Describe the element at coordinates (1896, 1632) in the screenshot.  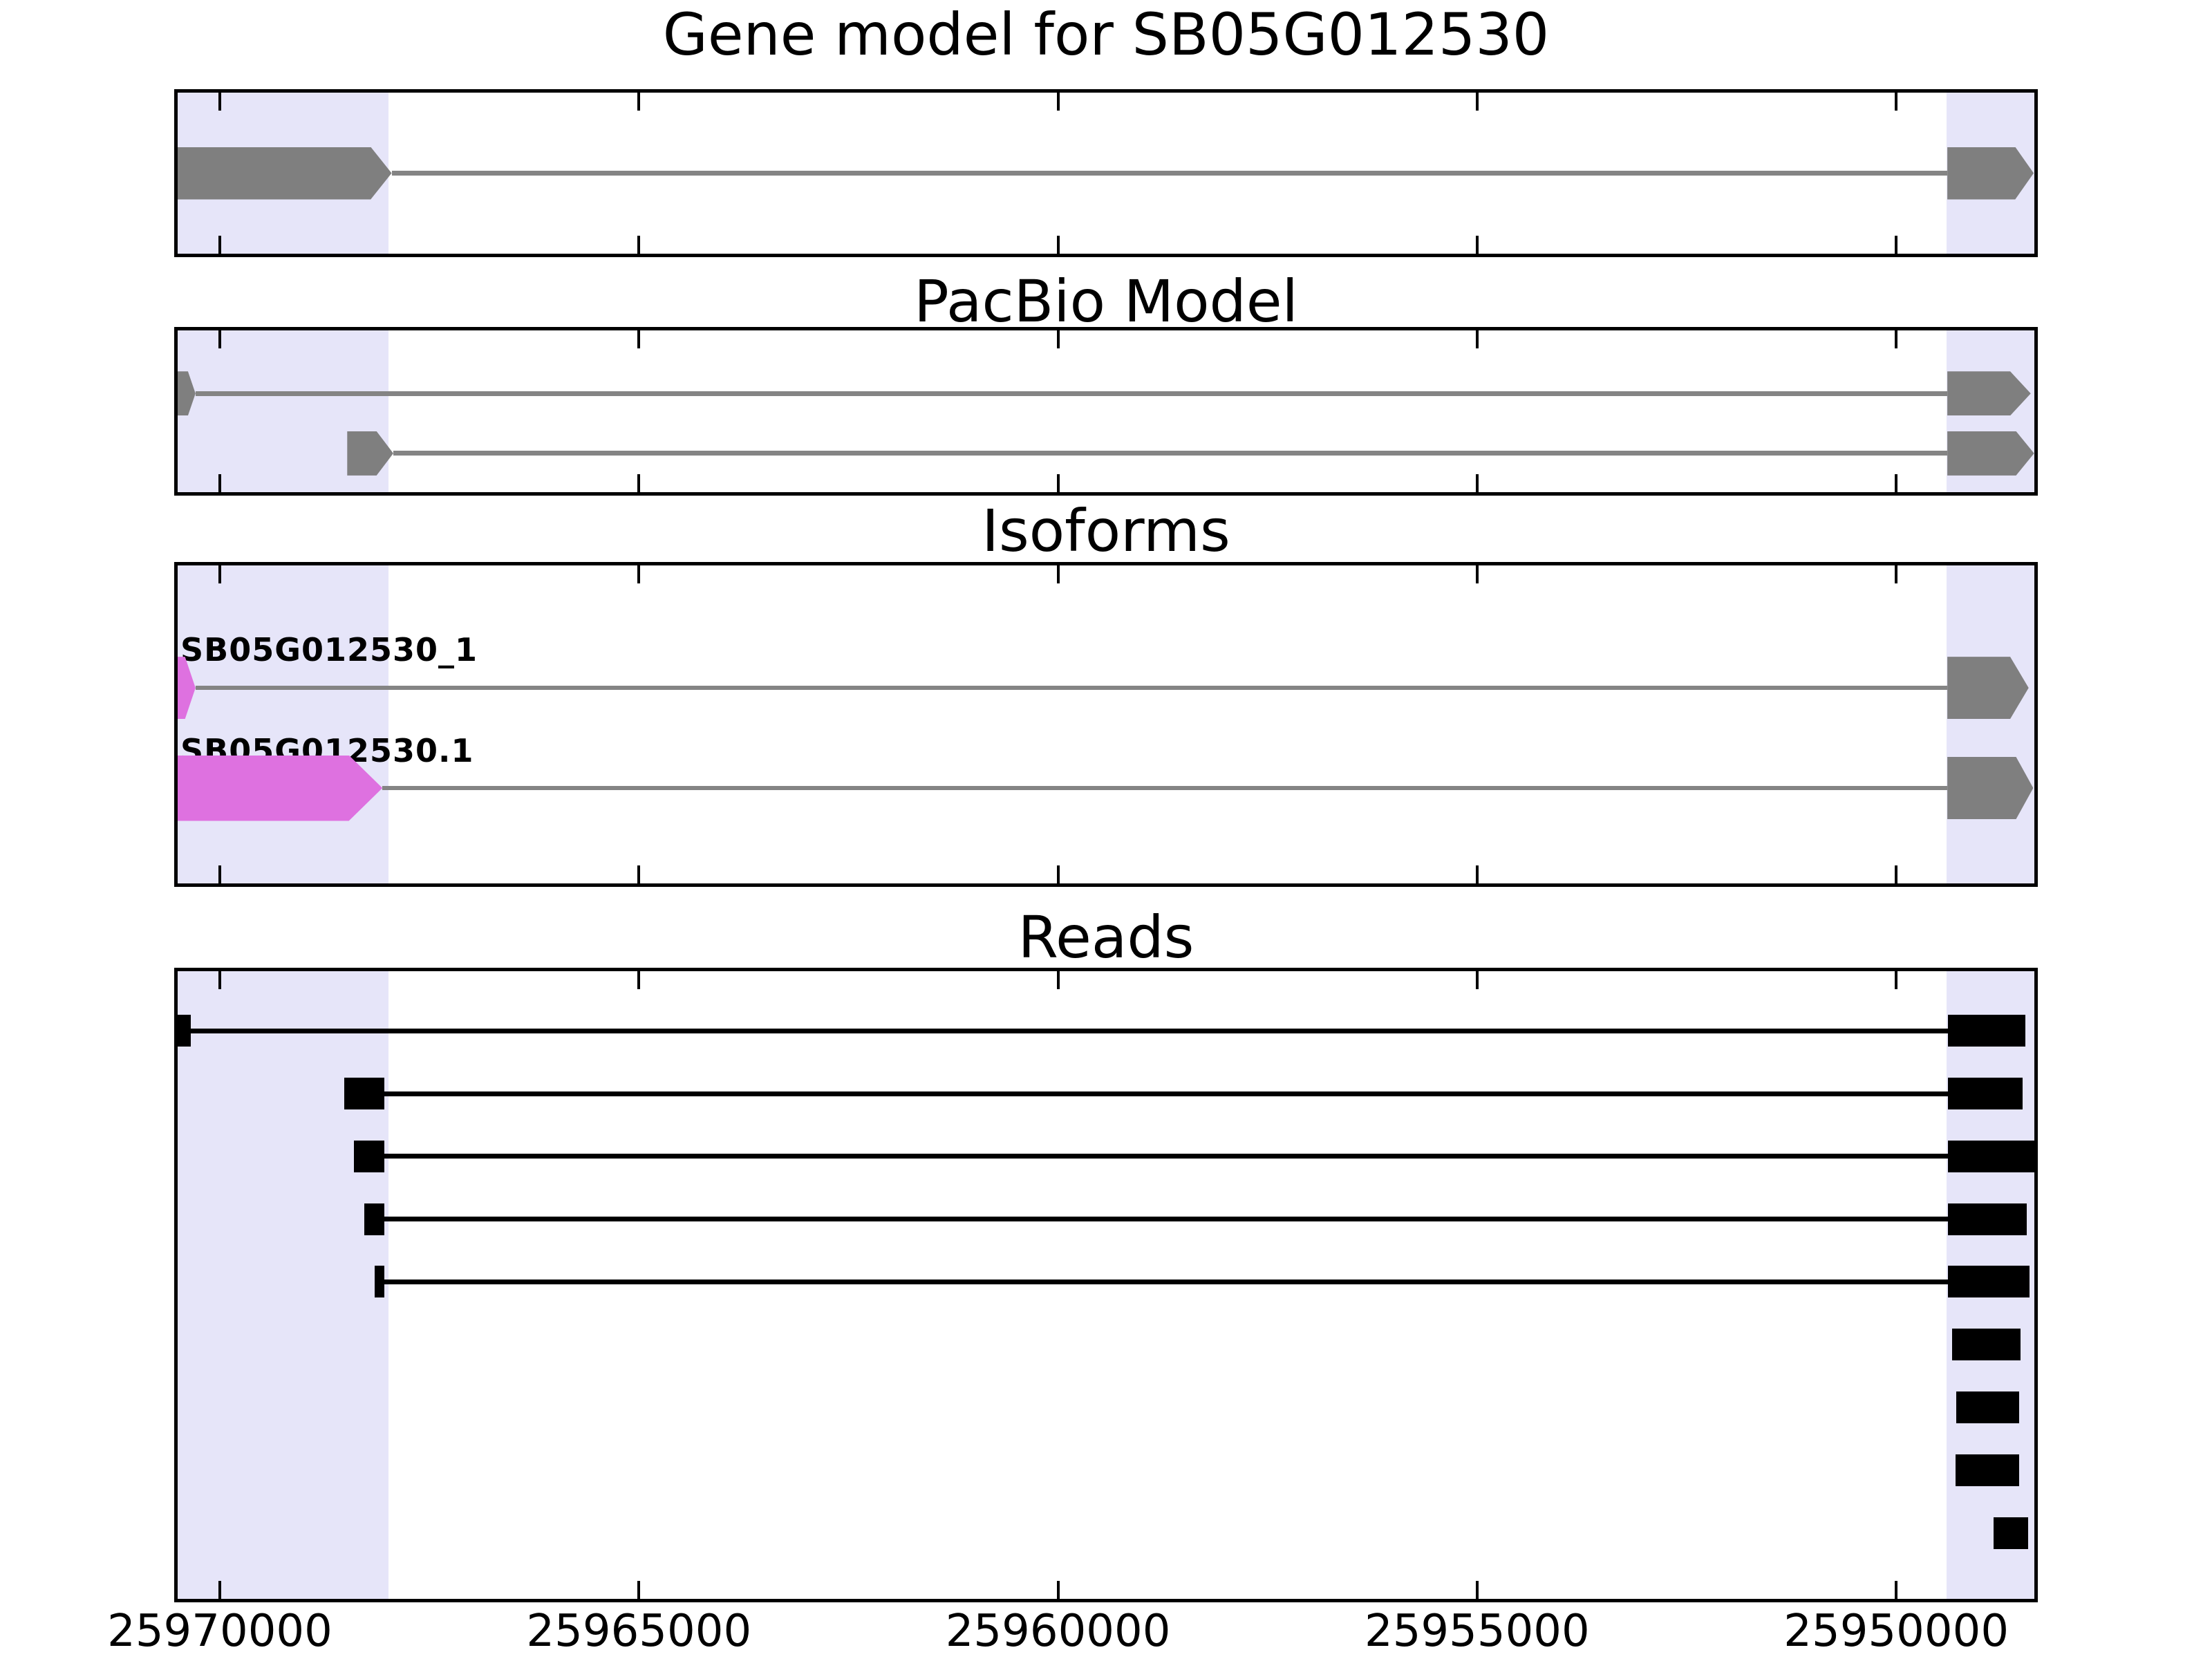
I see `axis-tick-label: 25950000` at that location.